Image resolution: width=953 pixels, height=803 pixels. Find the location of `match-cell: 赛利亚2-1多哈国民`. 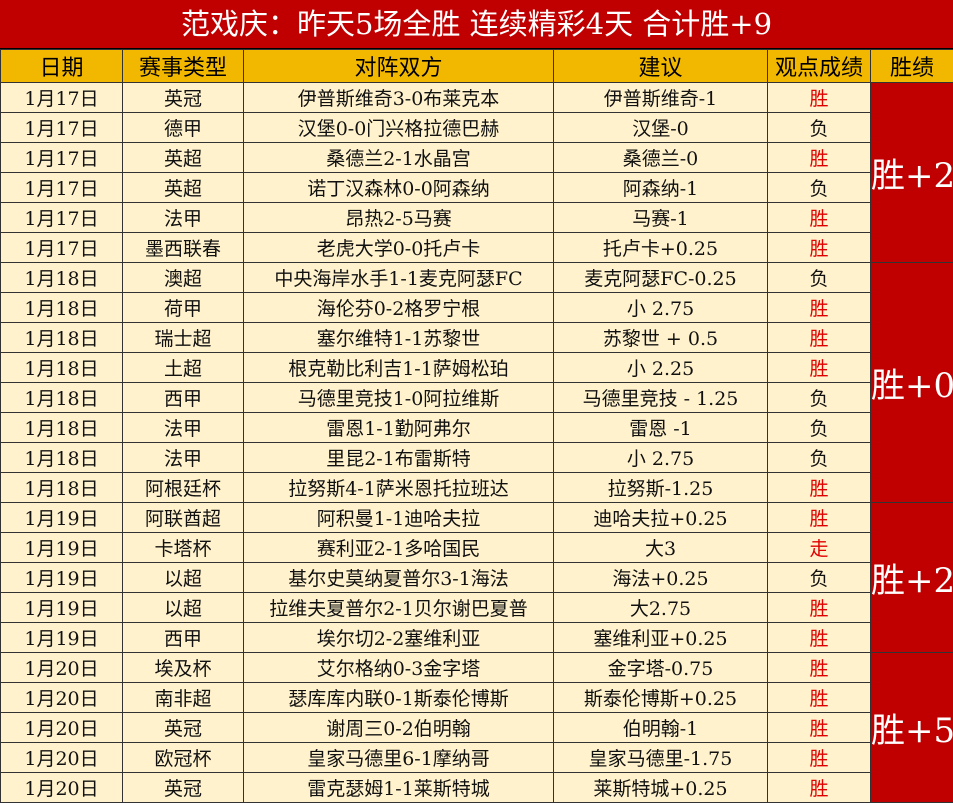

match-cell: 赛利亚2-1多哈国民 is located at coordinates (399, 548).